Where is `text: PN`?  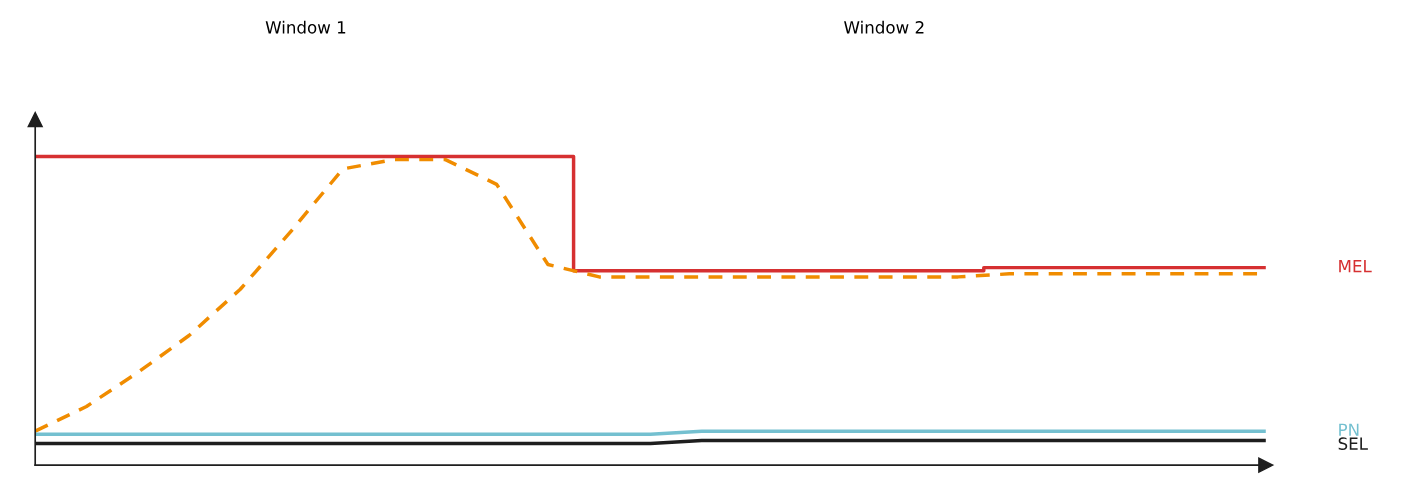
text: PN is located at coordinates (1349, 429).